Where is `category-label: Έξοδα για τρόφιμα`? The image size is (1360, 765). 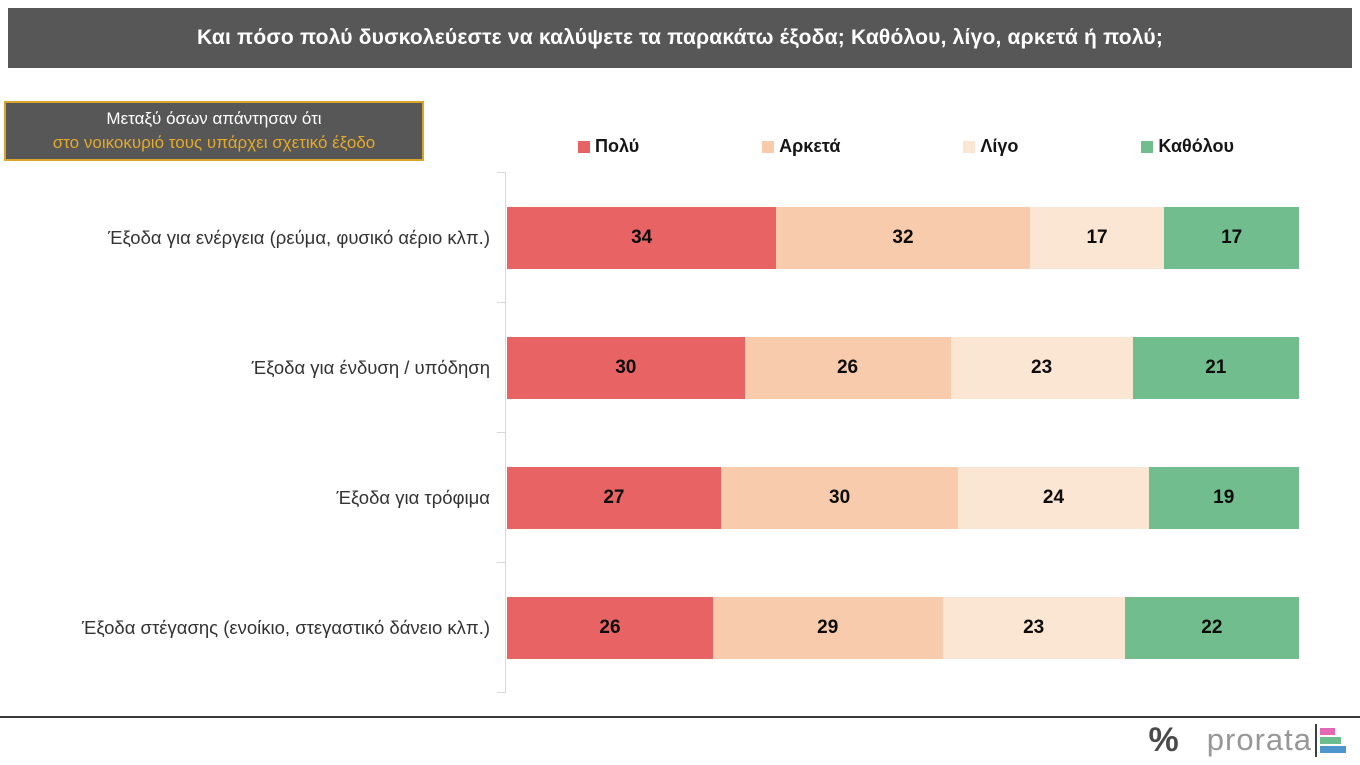 category-label: Έξοδα για τρόφιμα is located at coordinates (413, 497).